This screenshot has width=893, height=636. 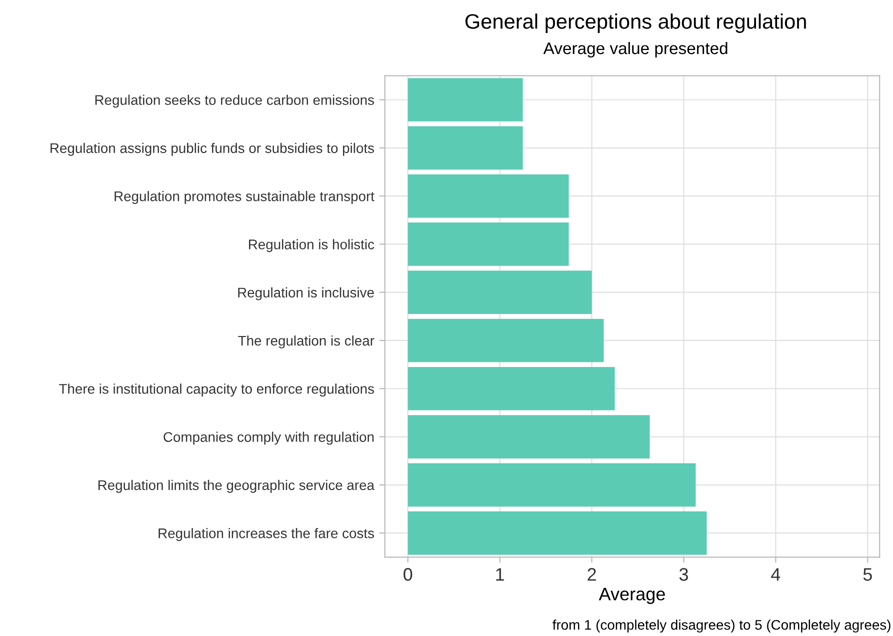 I want to click on x-tick-label: 2, so click(x=592, y=574).